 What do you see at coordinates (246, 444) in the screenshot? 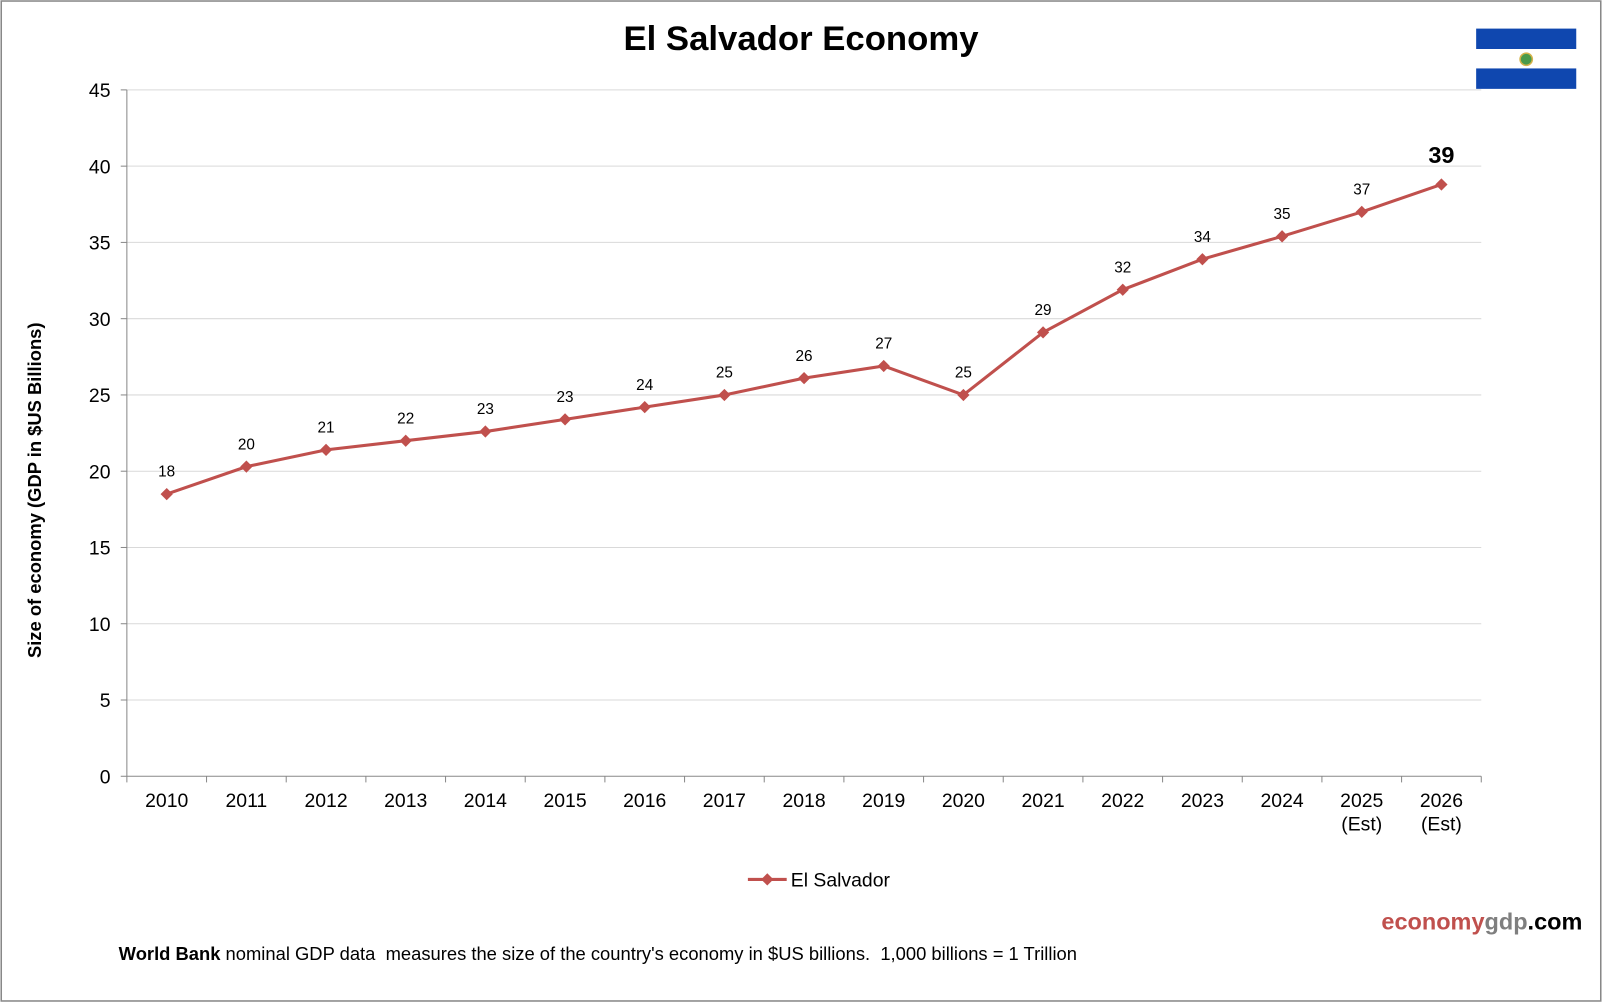
I see `data-label: 20` at bounding box center [246, 444].